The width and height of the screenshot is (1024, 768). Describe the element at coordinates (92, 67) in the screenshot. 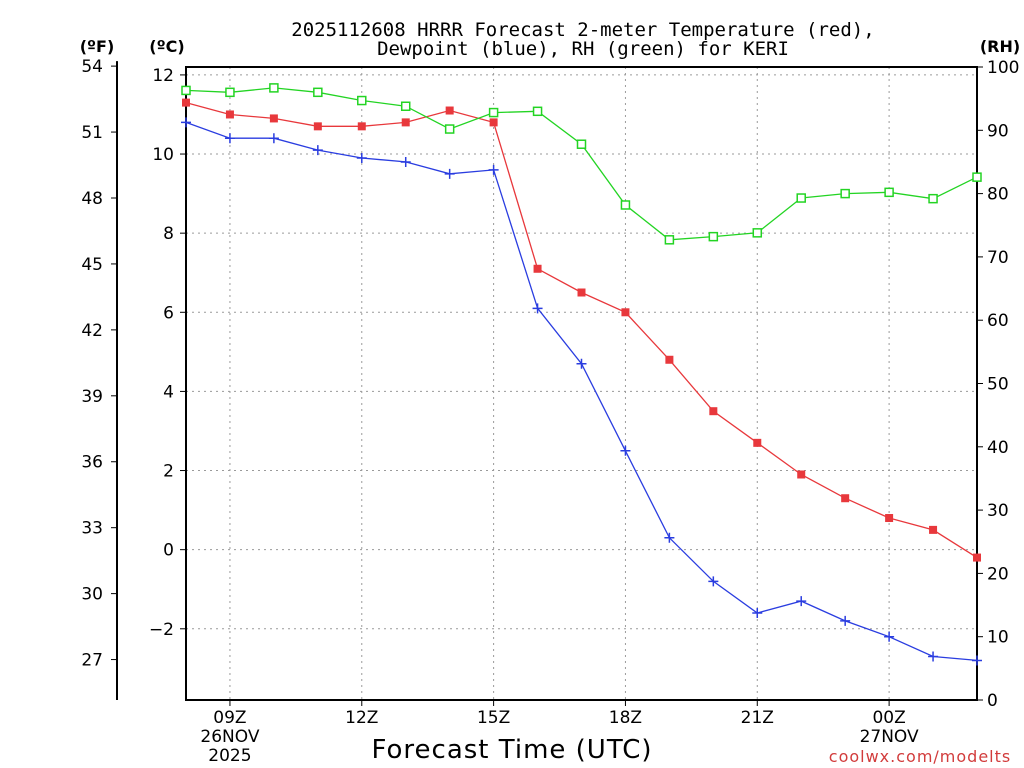

I see `fahrenheit-tick-label: 54` at that location.